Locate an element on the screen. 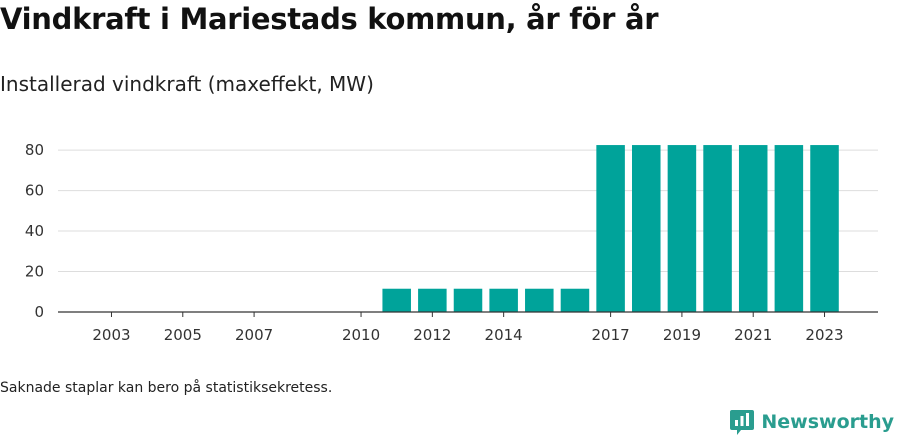 This screenshot has width=900, height=439. x-tick-label: 2003 is located at coordinates (111, 335).